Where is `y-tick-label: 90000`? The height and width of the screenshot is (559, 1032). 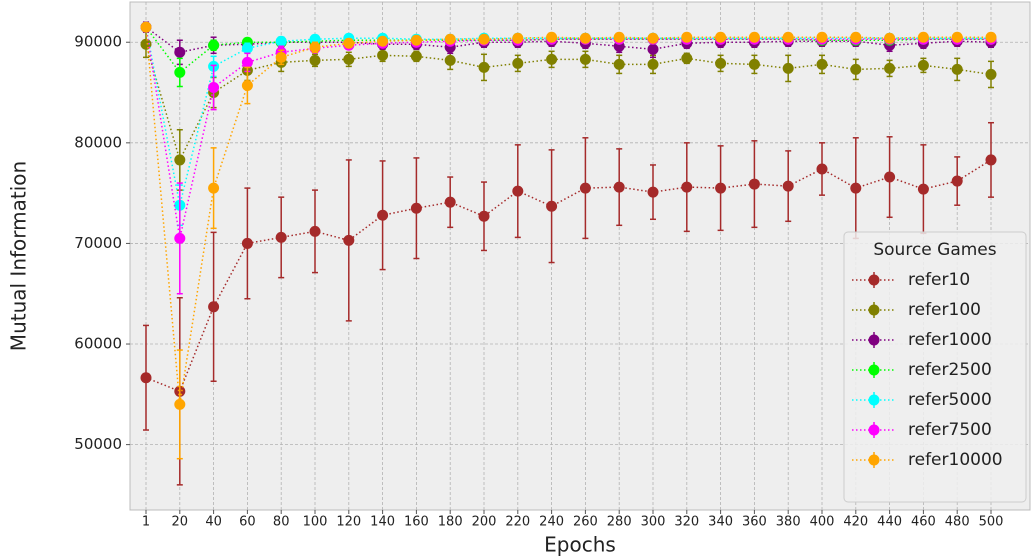 y-tick-label: 90000 is located at coordinates (98, 42).